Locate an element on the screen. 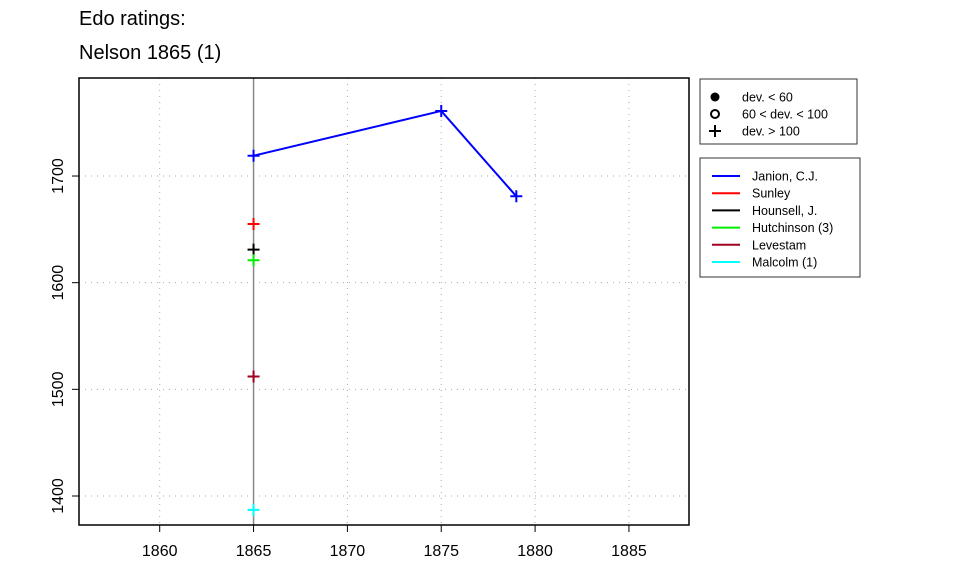 This screenshot has width=960, height=576. open-circle-icon is located at coordinates (715, 114).